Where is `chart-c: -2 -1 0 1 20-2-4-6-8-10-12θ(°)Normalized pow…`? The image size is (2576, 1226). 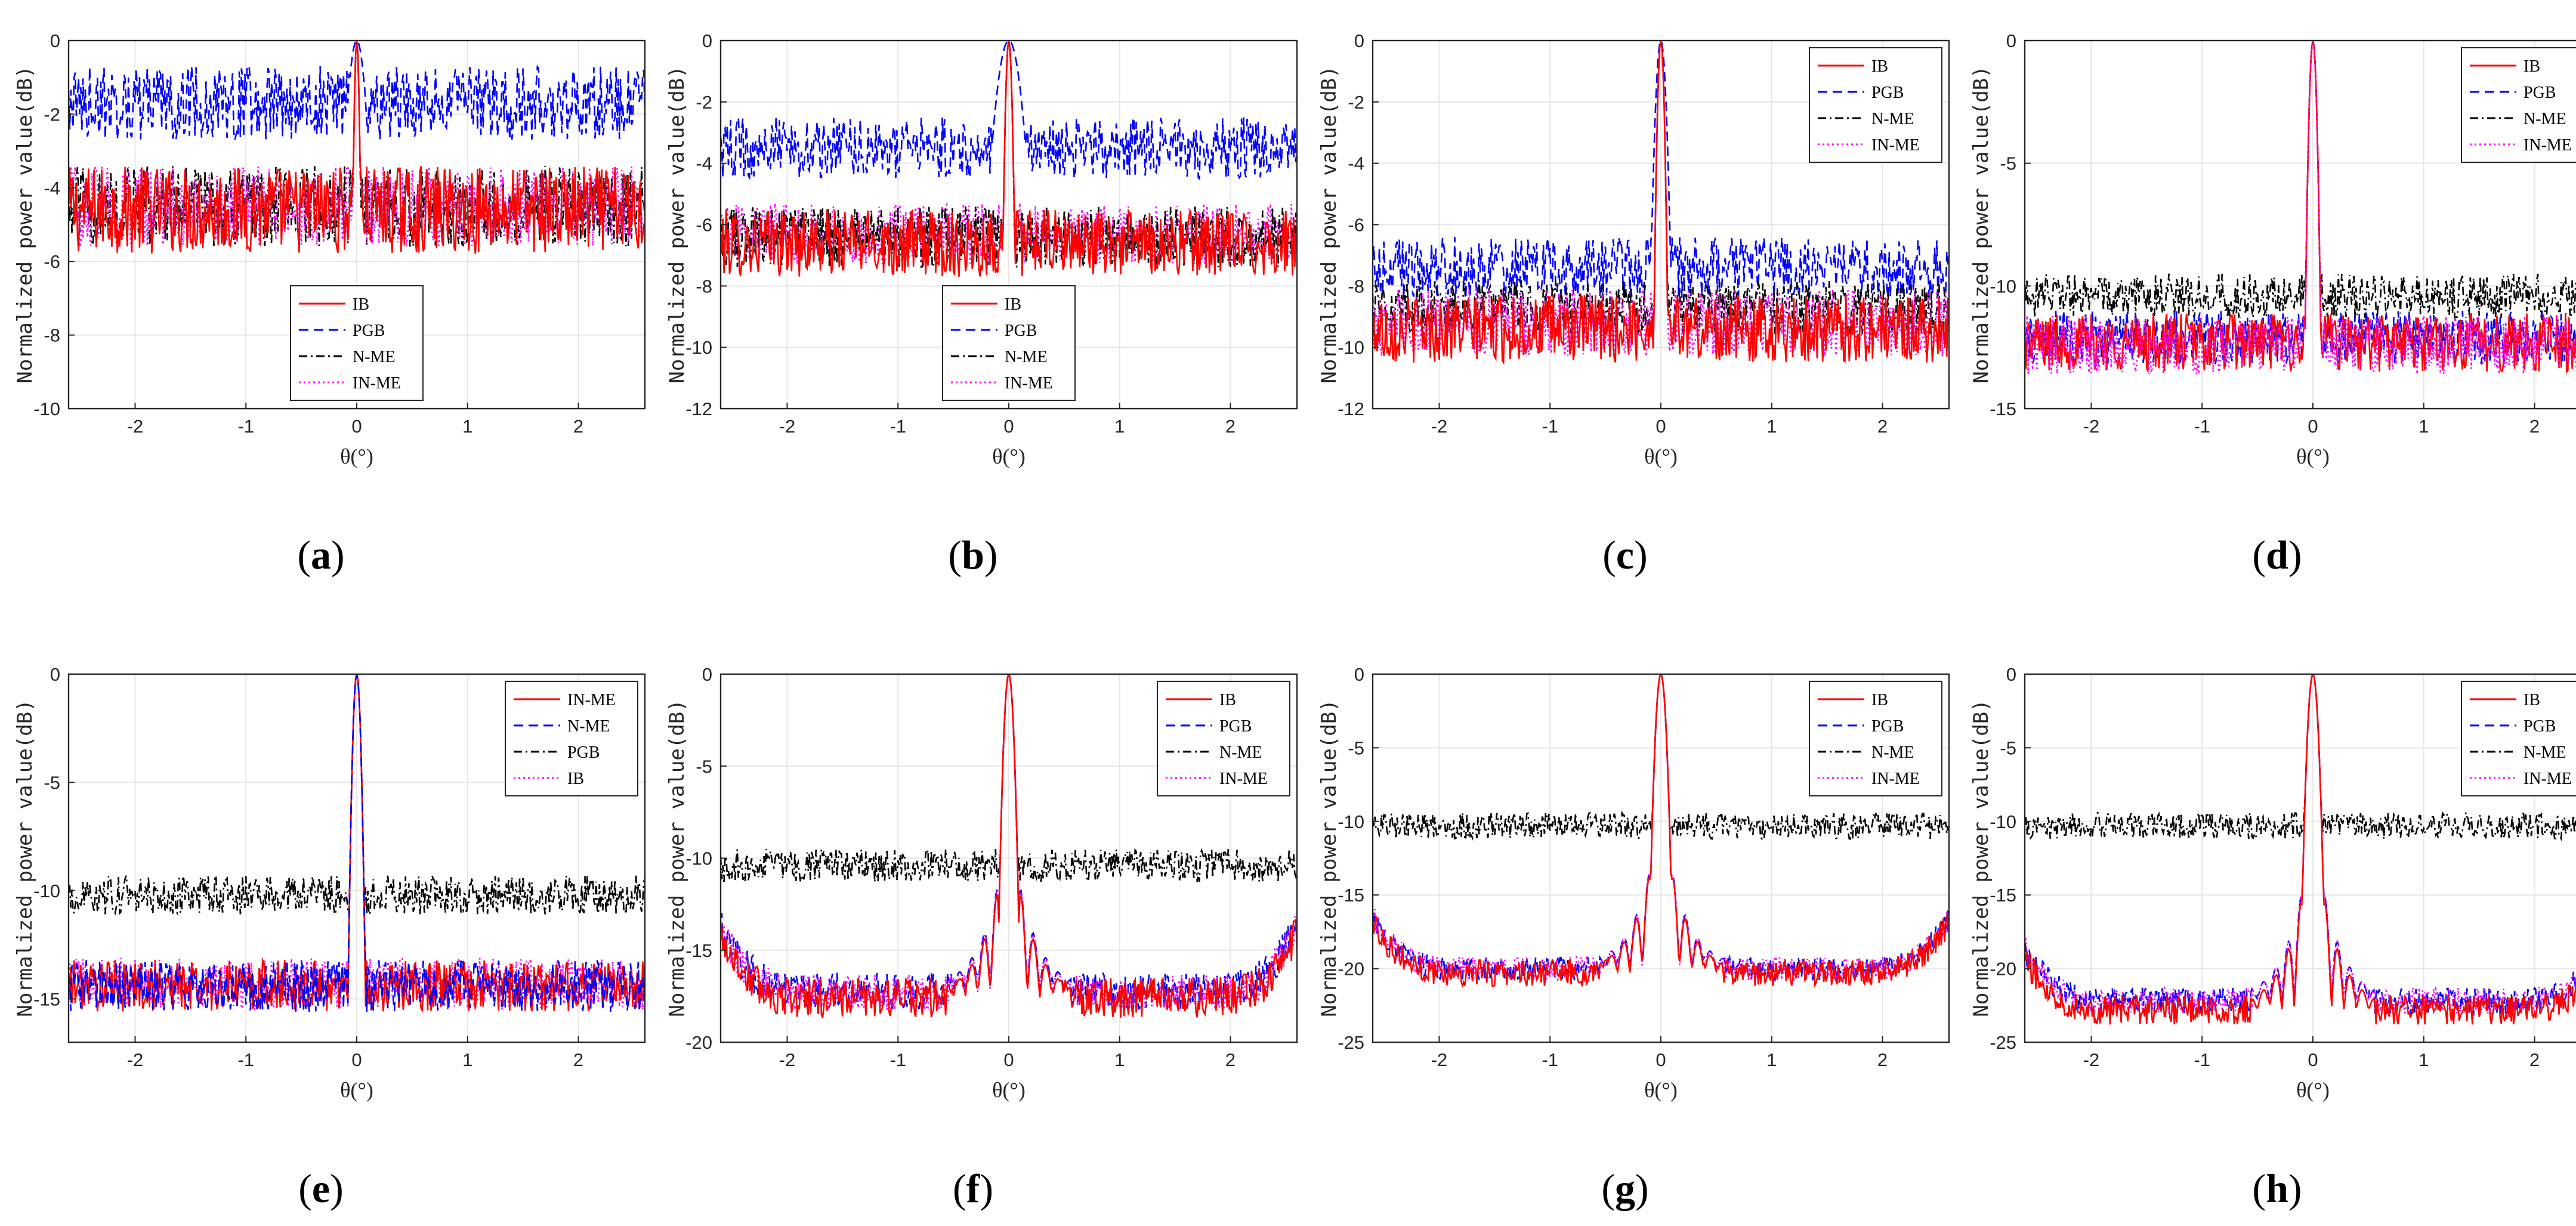 chart-c: -2 -1 0 1 20-2-4-6-8-10-12θ(°)Normalized pow… is located at coordinates (1634, 304).